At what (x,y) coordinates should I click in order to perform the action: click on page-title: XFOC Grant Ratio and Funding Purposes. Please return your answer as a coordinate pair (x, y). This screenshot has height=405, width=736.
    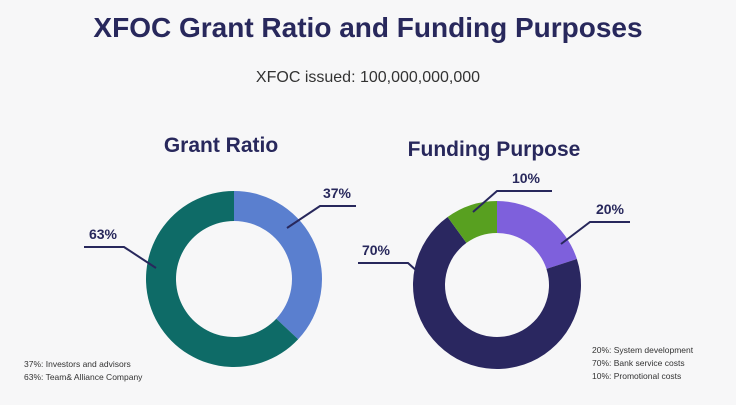
    Looking at the image, I should click on (368, 27).